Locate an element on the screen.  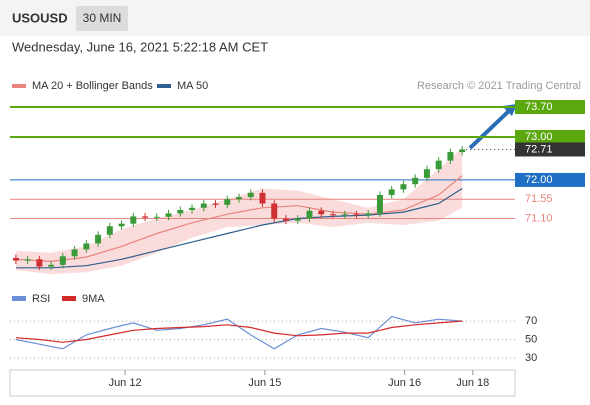
last-price-box is located at coordinates (550, 149).